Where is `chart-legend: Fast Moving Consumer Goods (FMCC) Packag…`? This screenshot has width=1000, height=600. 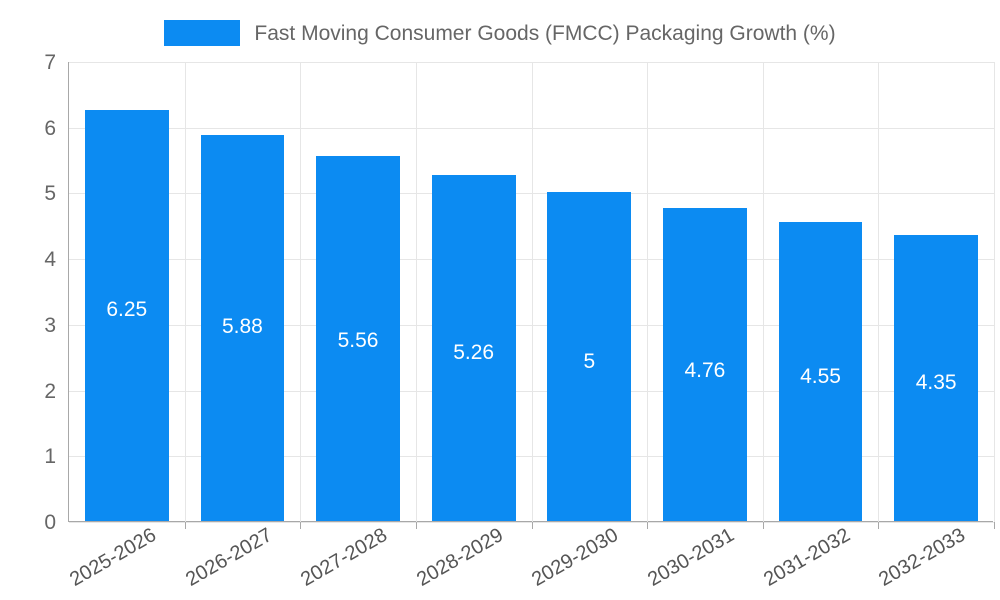 chart-legend: Fast Moving Consumer Goods (FMCC) Packag… is located at coordinates (500, 33).